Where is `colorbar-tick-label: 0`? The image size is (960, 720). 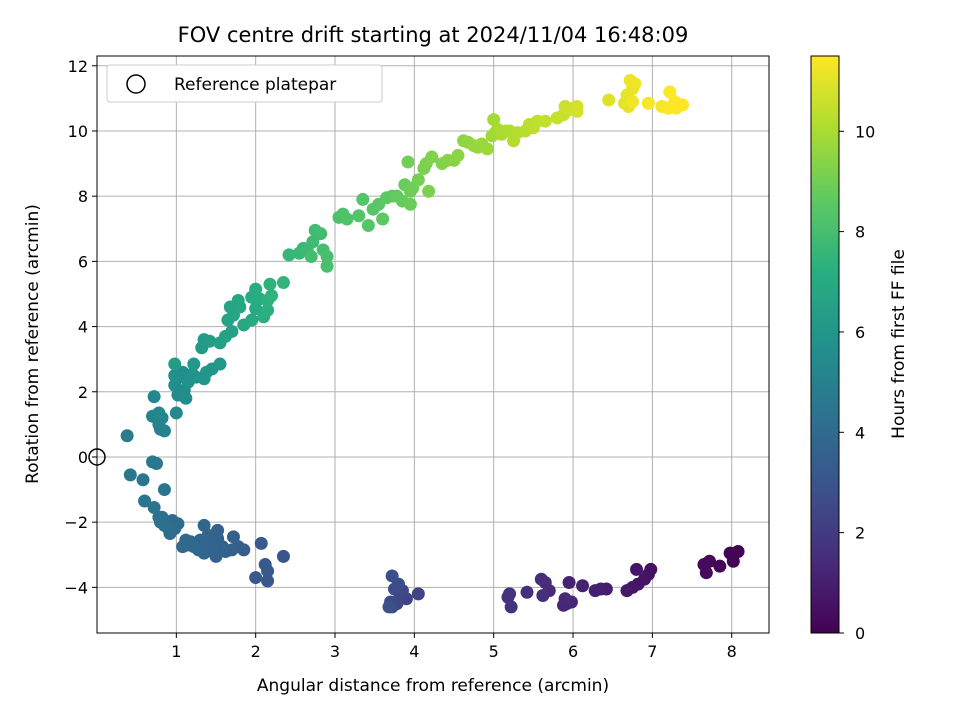 colorbar-tick-label: 0 is located at coordinates (860, 633).